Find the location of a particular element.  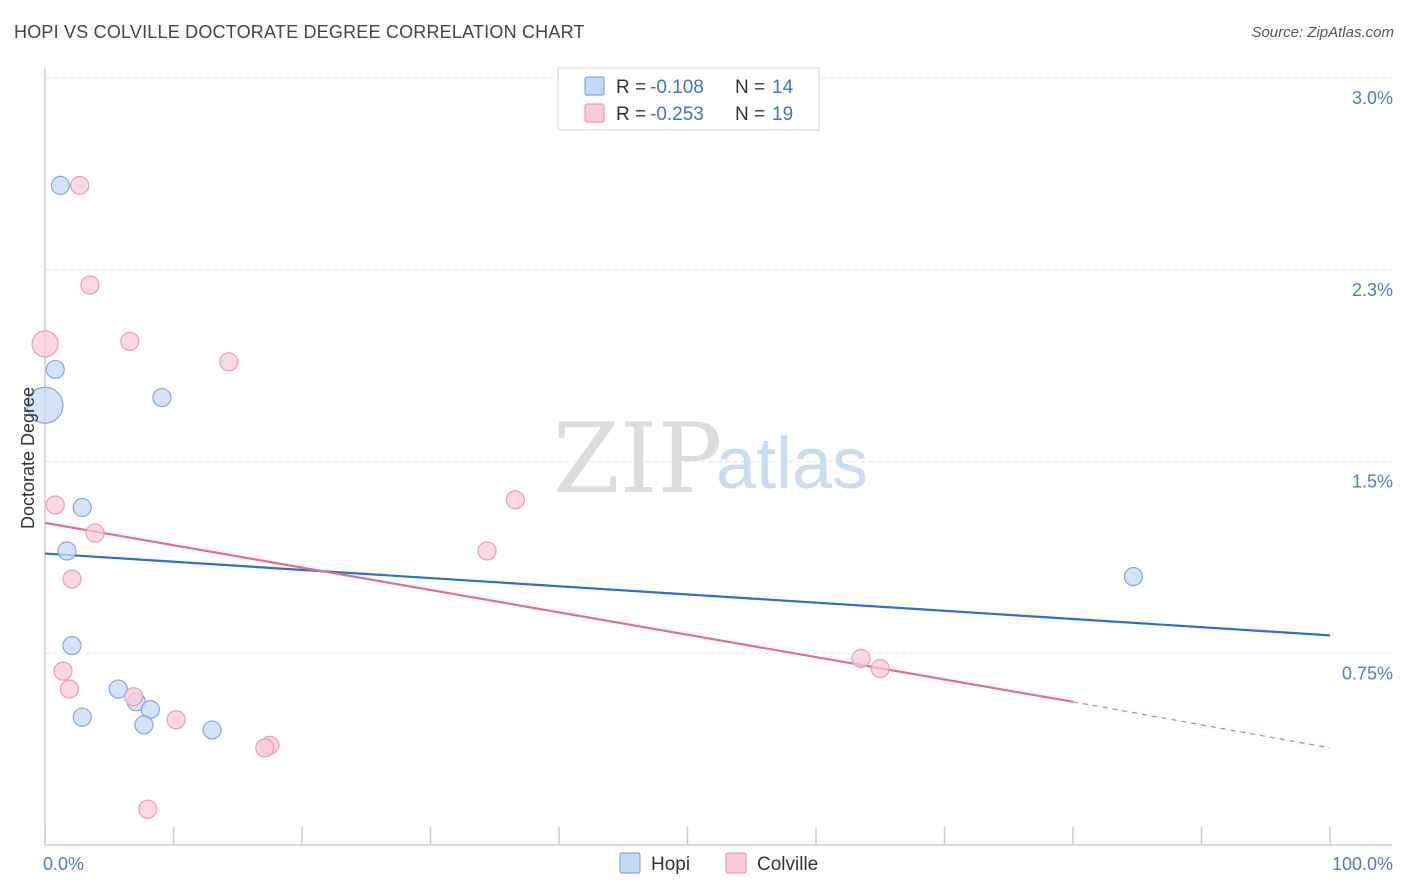

legend-swatch-hopi is located at coordinates (594, 86).